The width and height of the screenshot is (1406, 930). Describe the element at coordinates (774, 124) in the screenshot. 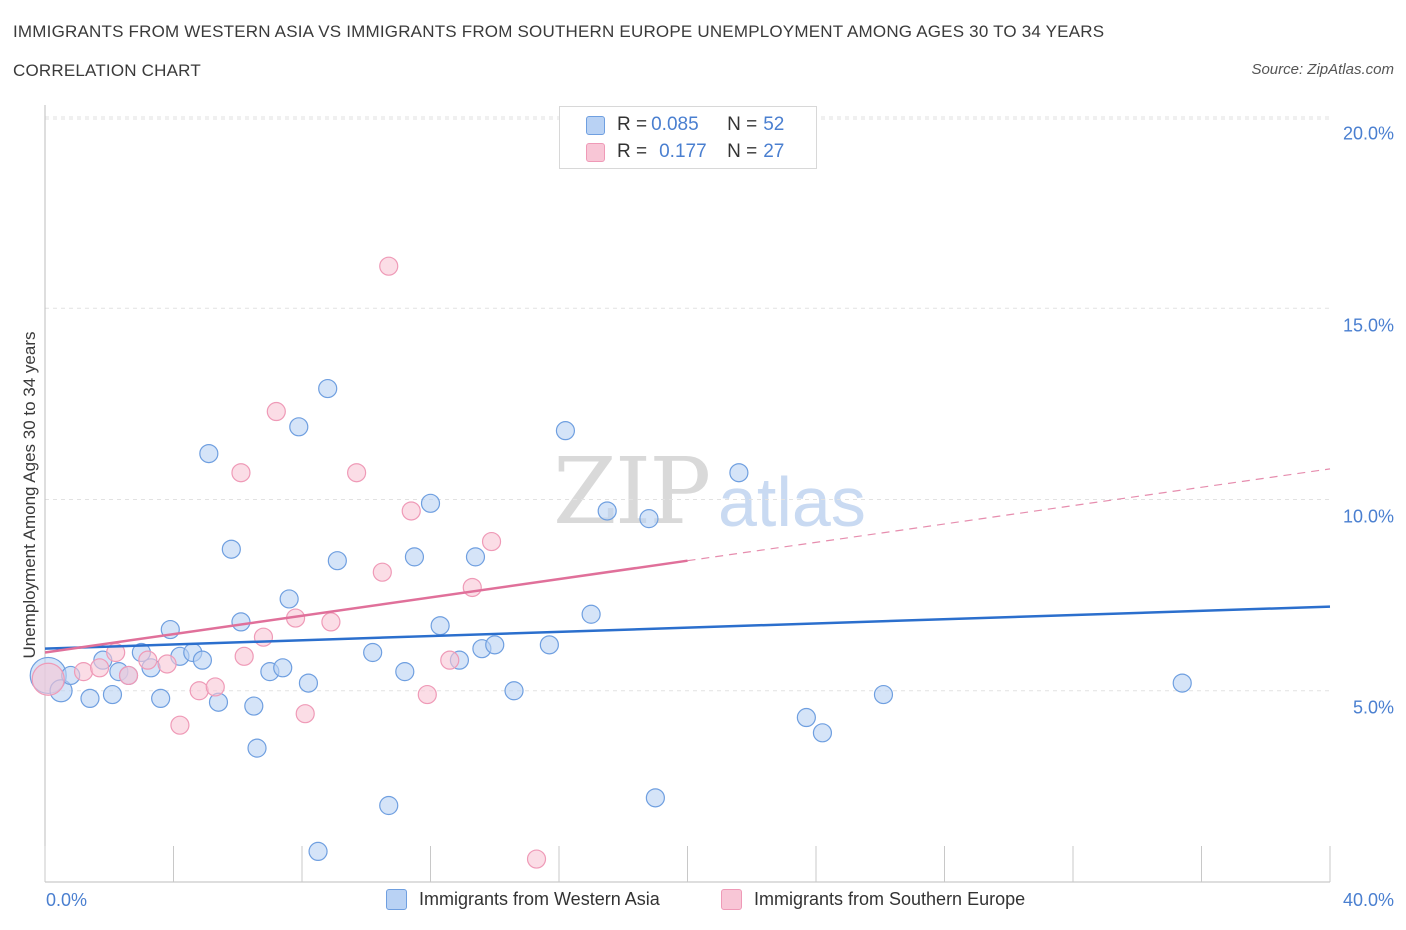

I see `legend-n-value: 52` at that location.